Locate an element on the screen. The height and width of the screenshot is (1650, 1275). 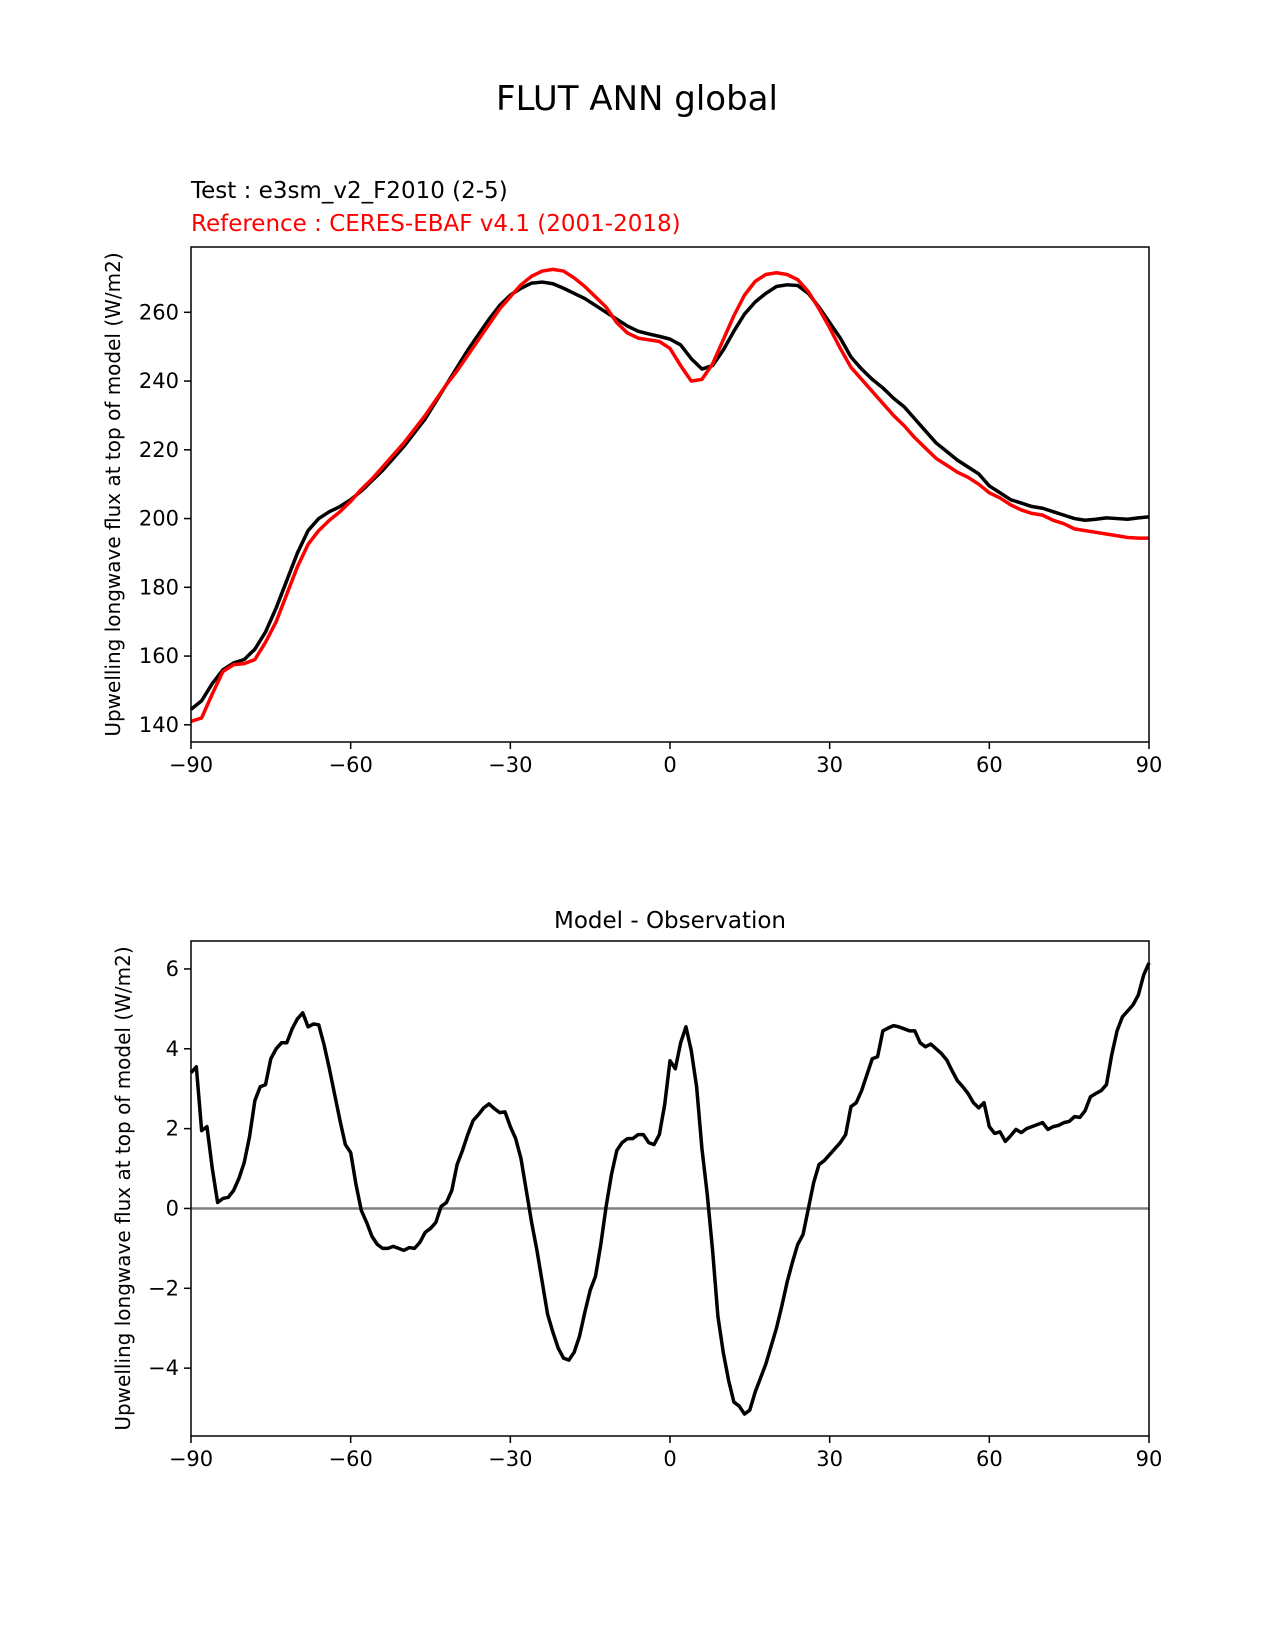
top-x-tick-label: 30 is located at coordinates (829, 765).